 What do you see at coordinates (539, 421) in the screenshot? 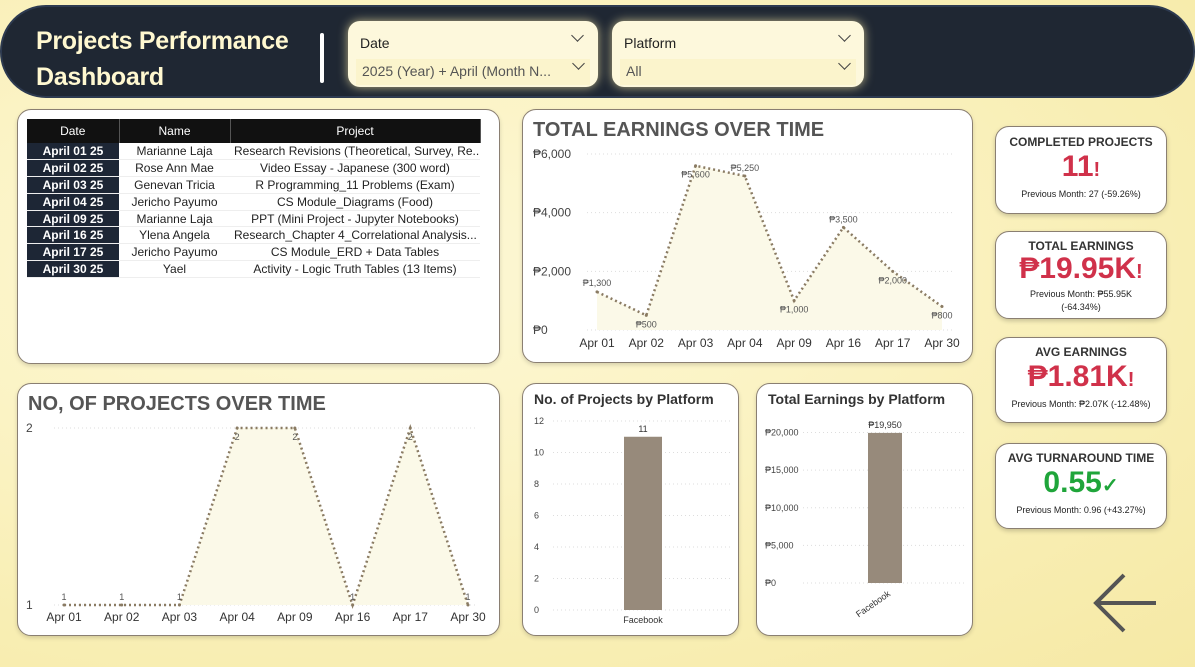
I see `y-tick-label: 12` at bounding box center [539, 421].